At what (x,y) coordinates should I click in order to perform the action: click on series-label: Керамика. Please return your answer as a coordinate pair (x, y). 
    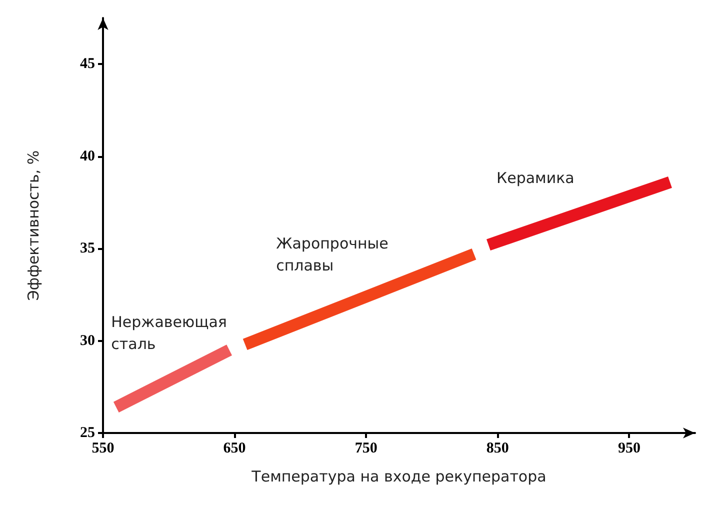
    Looking at the image, I should click on (535, 177).